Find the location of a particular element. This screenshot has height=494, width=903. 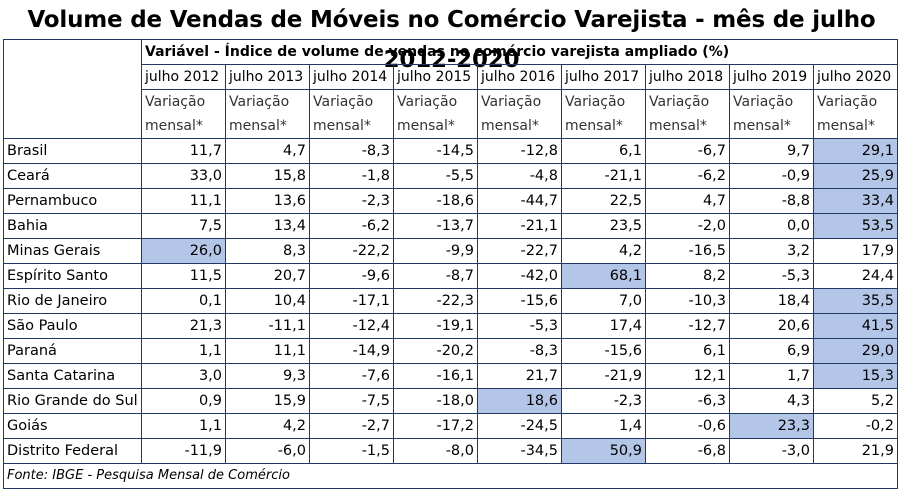

value-cell: -6,3 is located at coordinates (687, 401).